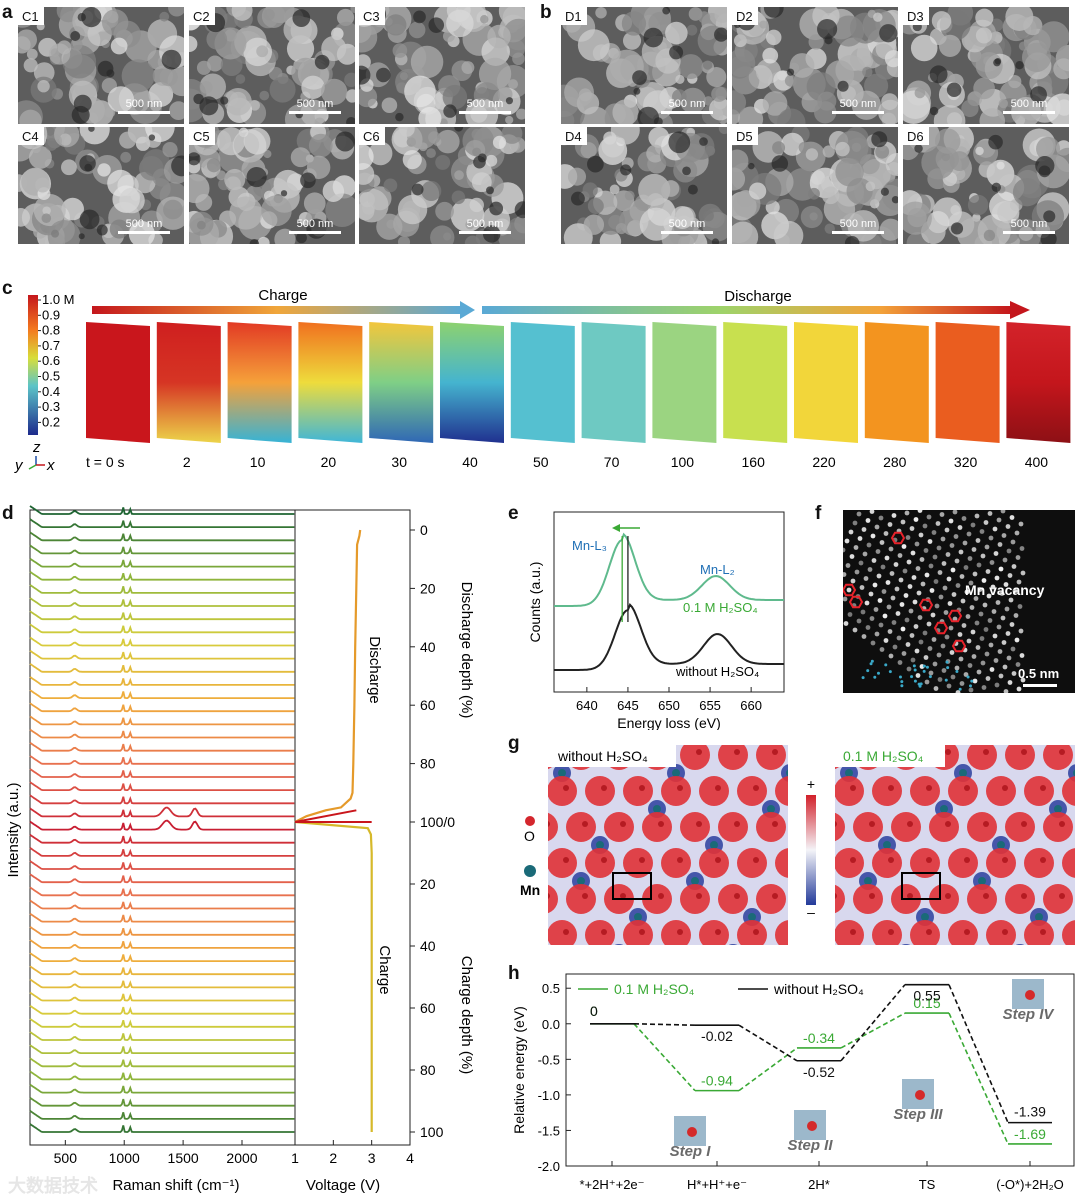 This screenshot has width=1080, height=1200. Describe the element at coordinates (720, 607) in the screenshot. I see `e-series-green: 0.1 M H₂SO₄` at that location.